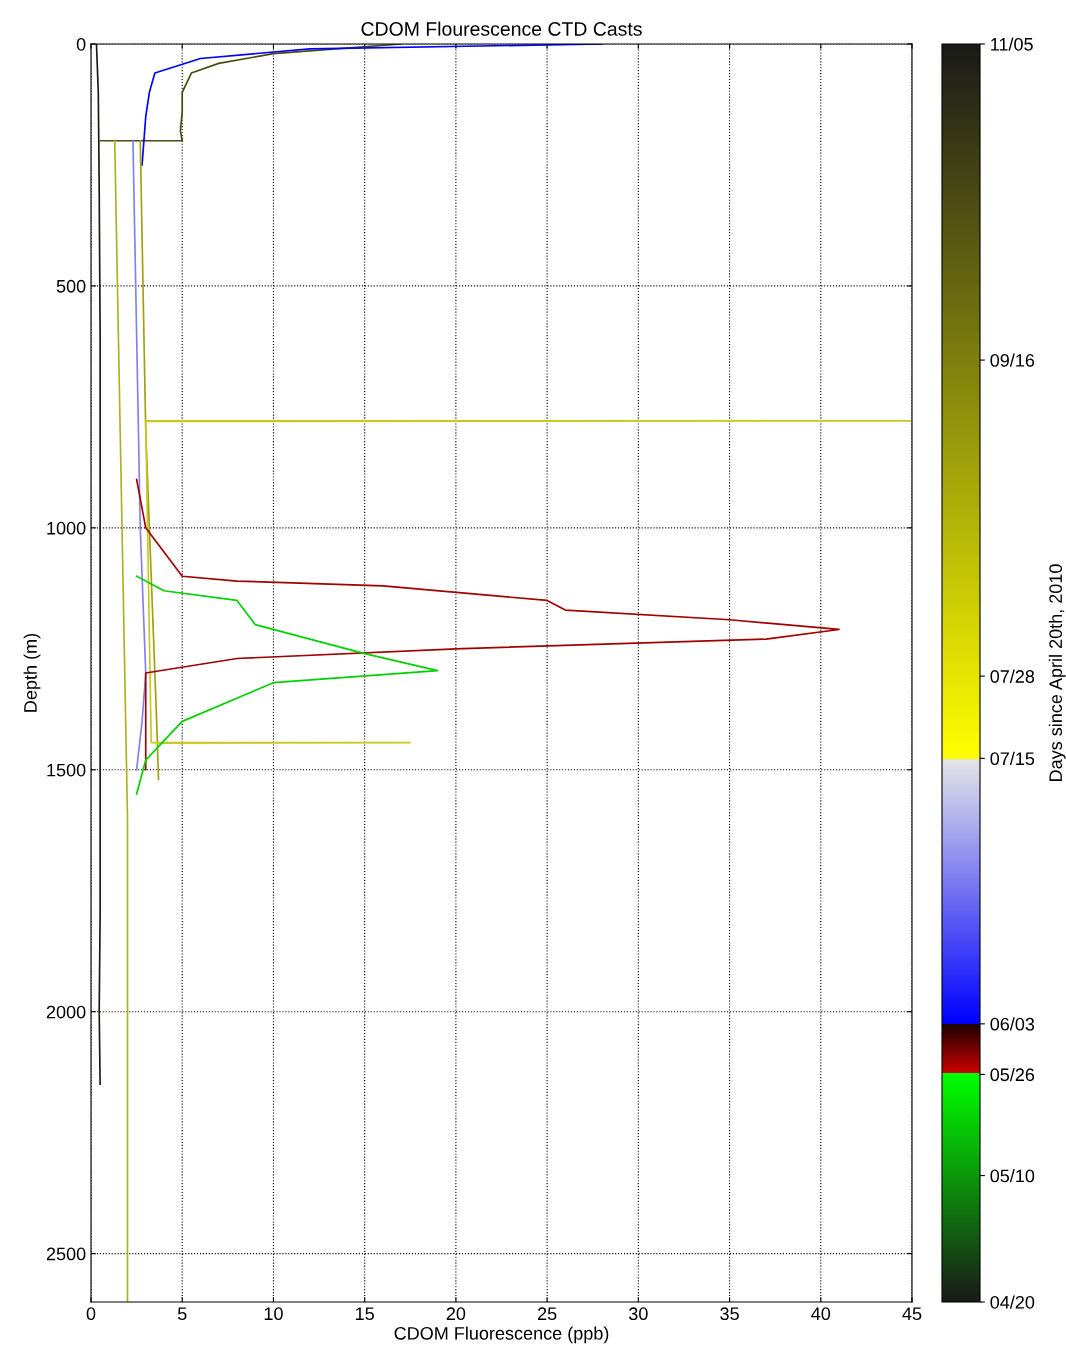  What do you see at coordinates (365, 1314) in the screenshot?
I see `x-tick-label: 15` at bounding box center [365, 1314].